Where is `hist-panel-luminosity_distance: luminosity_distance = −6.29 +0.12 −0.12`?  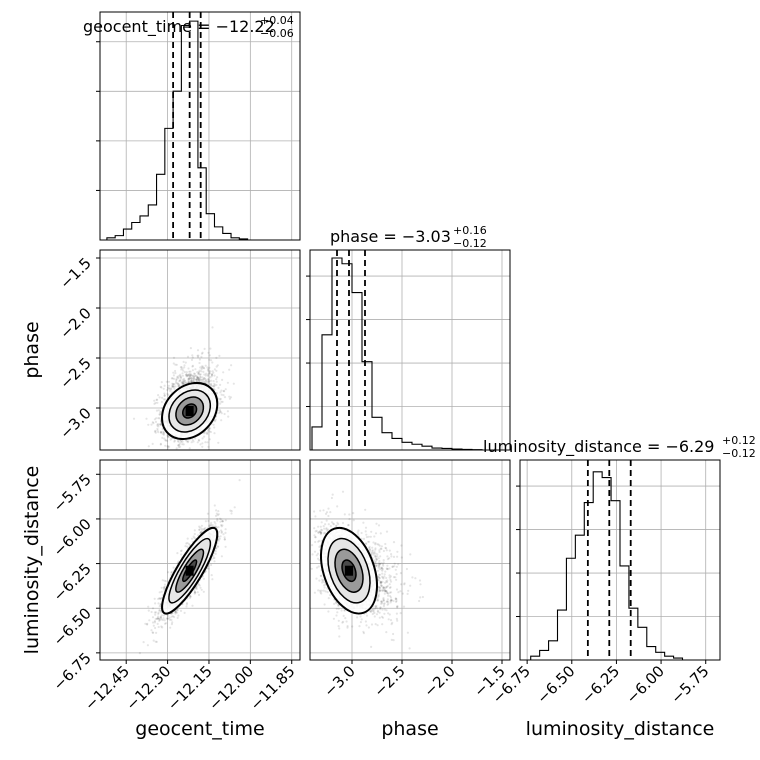
hist-panel-luminosity_distance: luminosity_distance = −6.29 +0.12 −0.12 is located at coordinates (619, 547).